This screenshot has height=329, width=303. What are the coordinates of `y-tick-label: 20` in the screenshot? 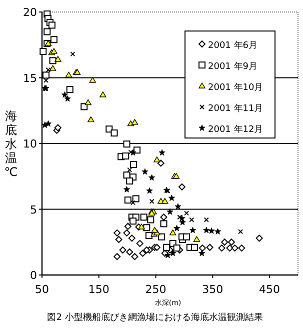 It's located at (30, 12).